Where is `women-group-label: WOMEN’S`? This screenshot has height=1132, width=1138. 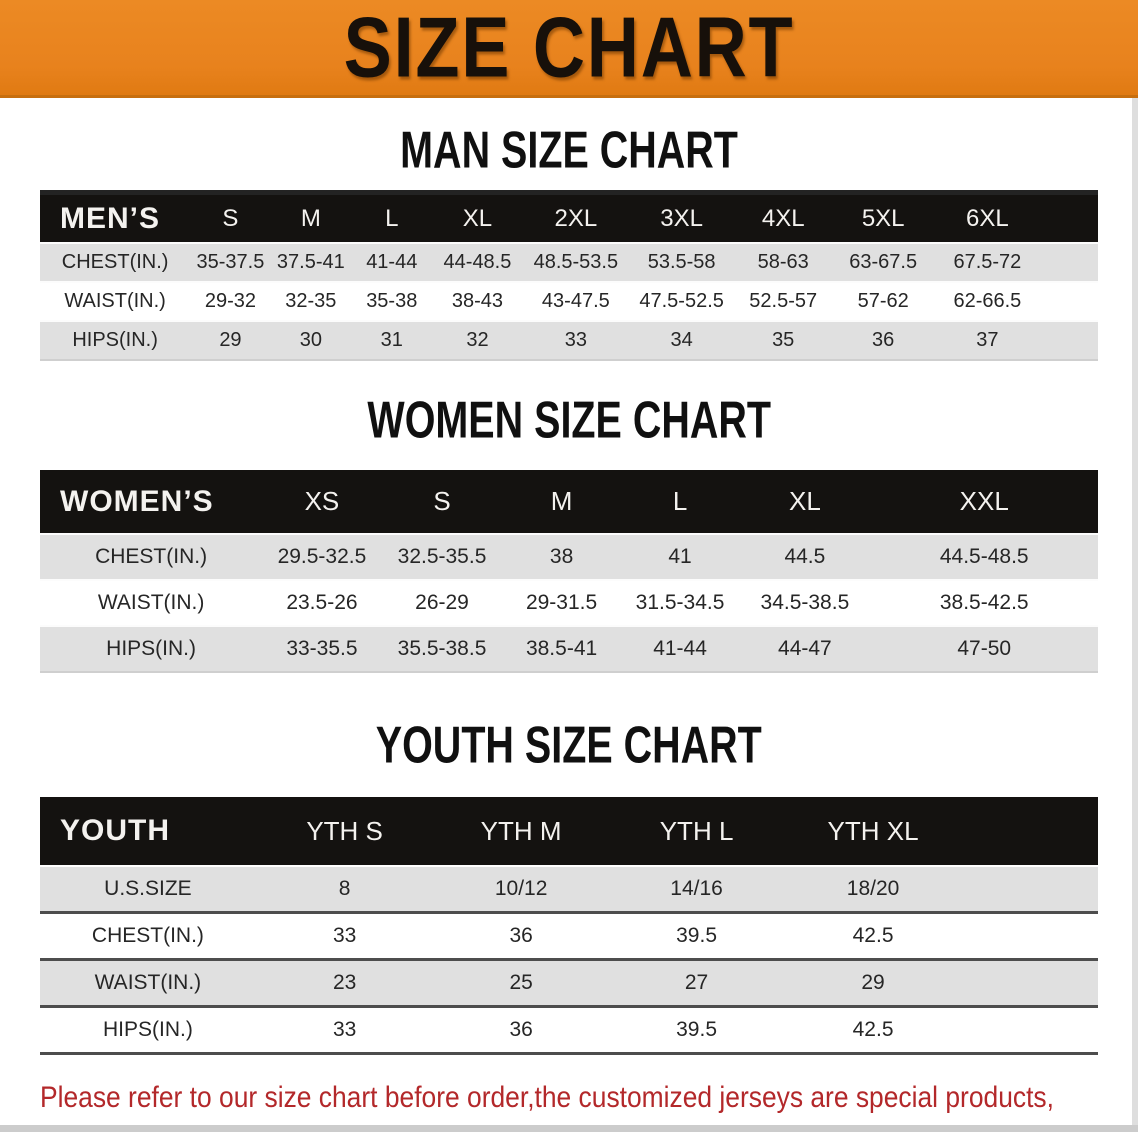
women-group-label: WOMEN’S is located at coordinates (151, 502).